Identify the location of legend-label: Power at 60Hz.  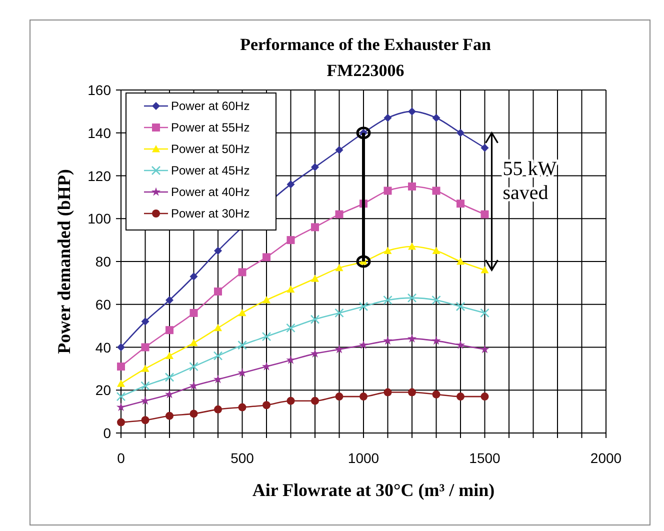
(210, 106).